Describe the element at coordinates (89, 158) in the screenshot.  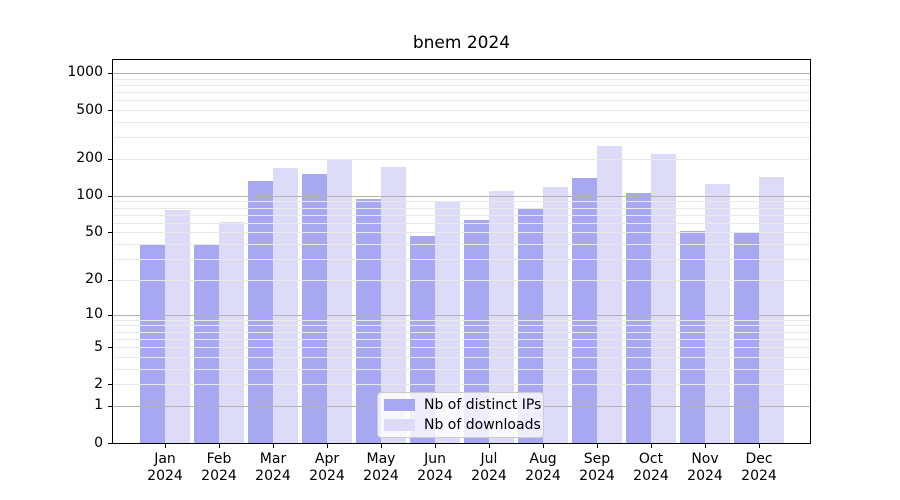
I see `y-tick-label: 200` at that location.